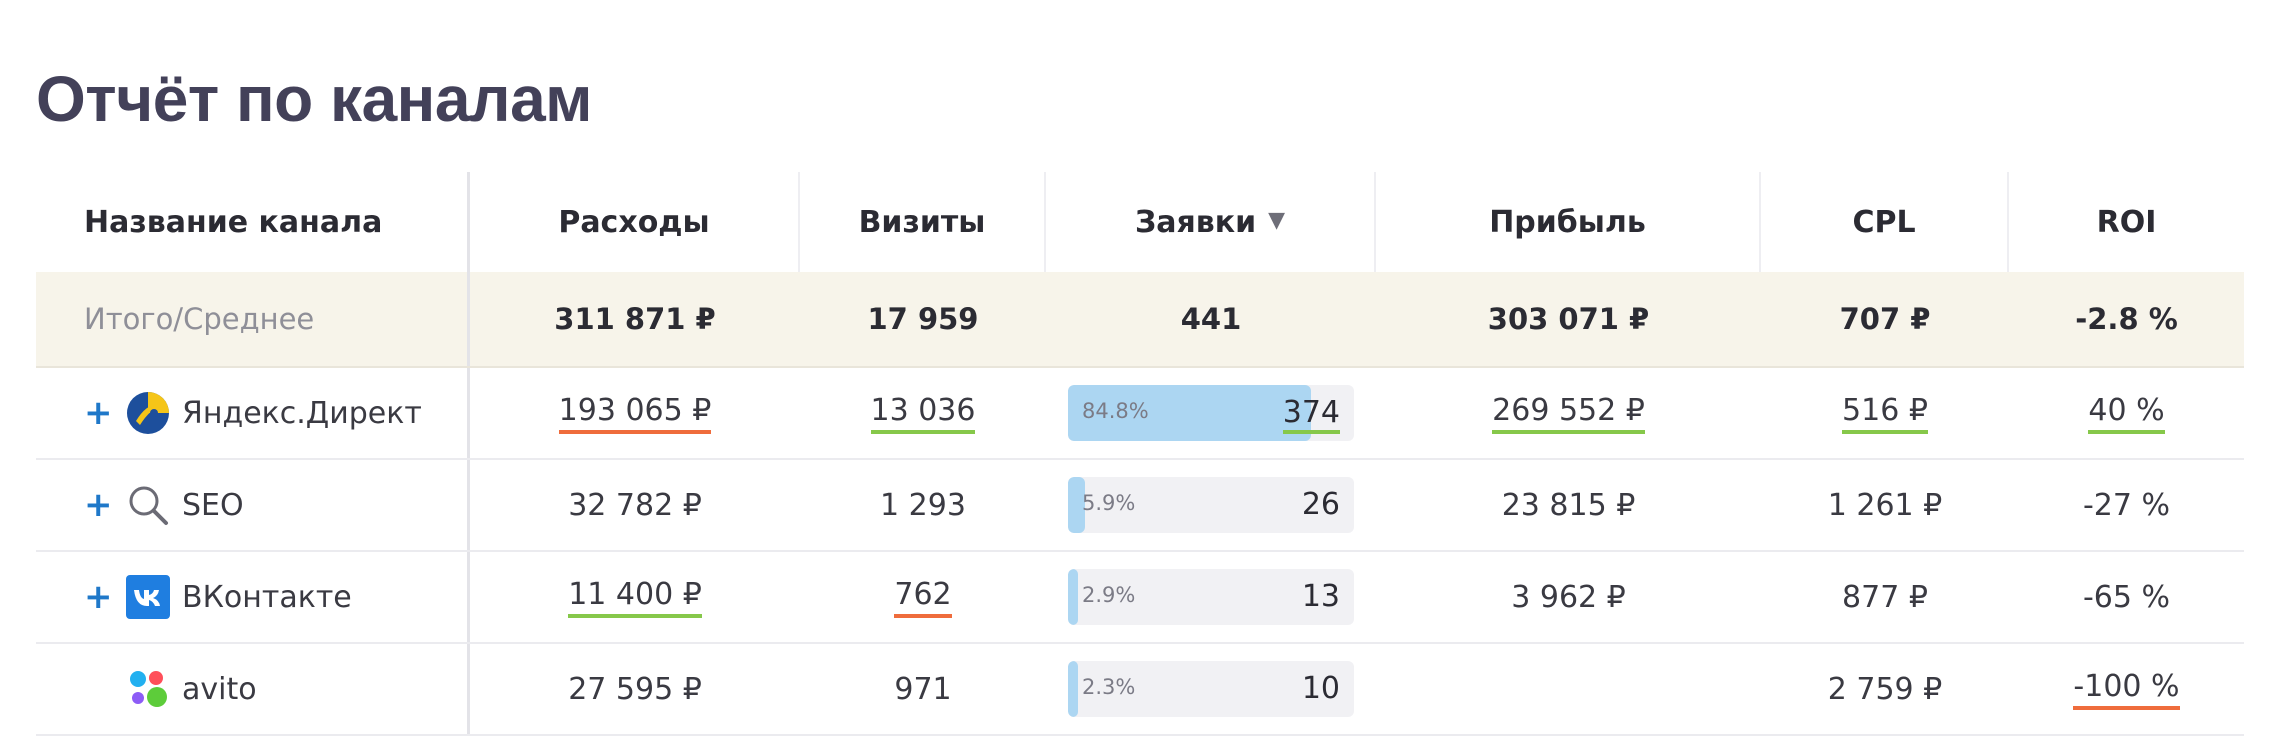 Image resolution: width=2280 pixels, height=746 pixels. I want to click on leads-share-bar: 84.8% 374, so click(1211, 413).